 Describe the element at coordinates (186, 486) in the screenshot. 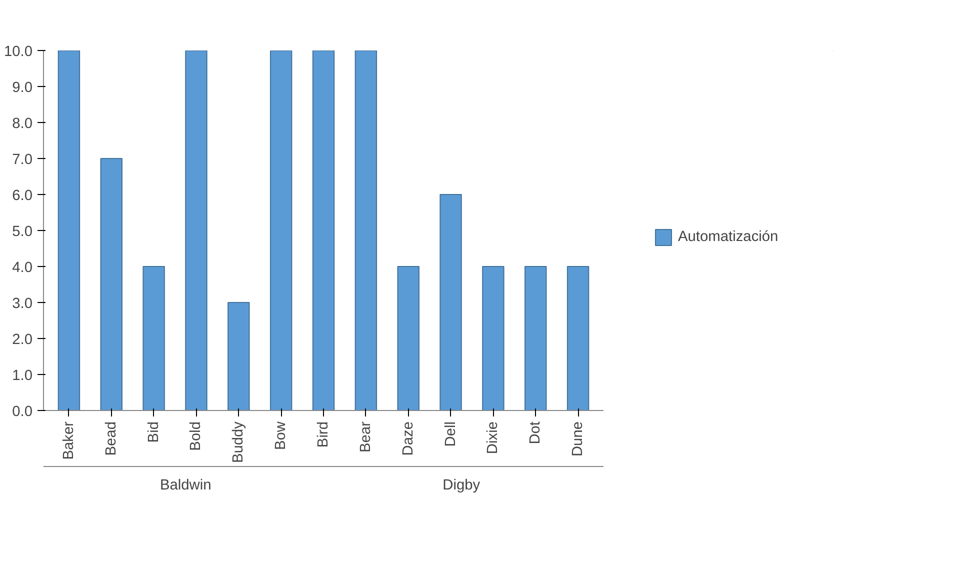

I see `text: Baldwin` at that location.